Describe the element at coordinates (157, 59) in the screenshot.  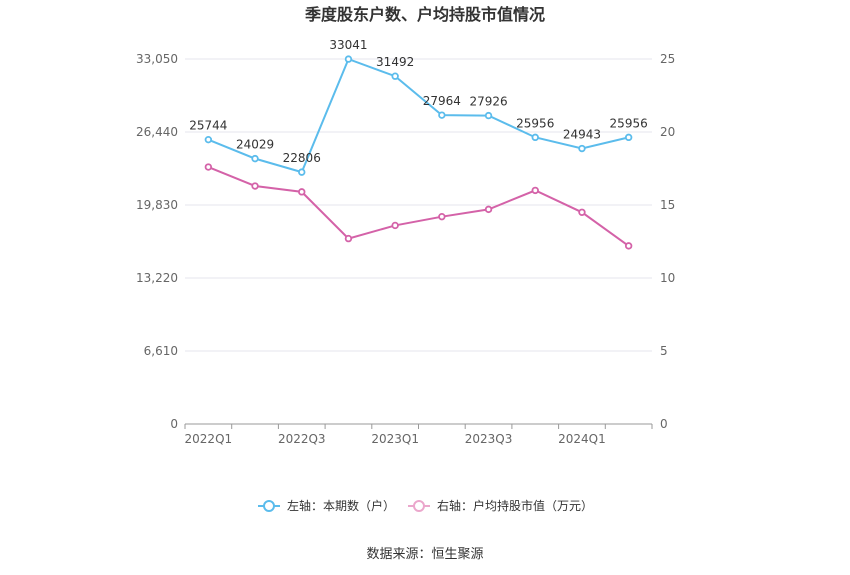
I see `y-left-tick-label: 33,050` at that location.